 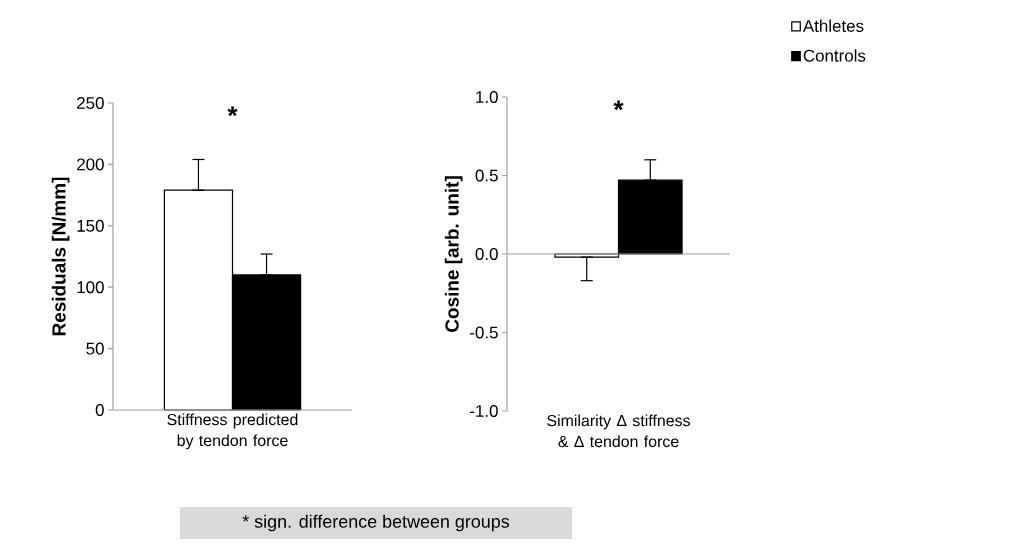 What do you see at coordinates (486, 175) in the screenshot?
I see `y-tick-label: 0.5` at bounding box center [486, 175].